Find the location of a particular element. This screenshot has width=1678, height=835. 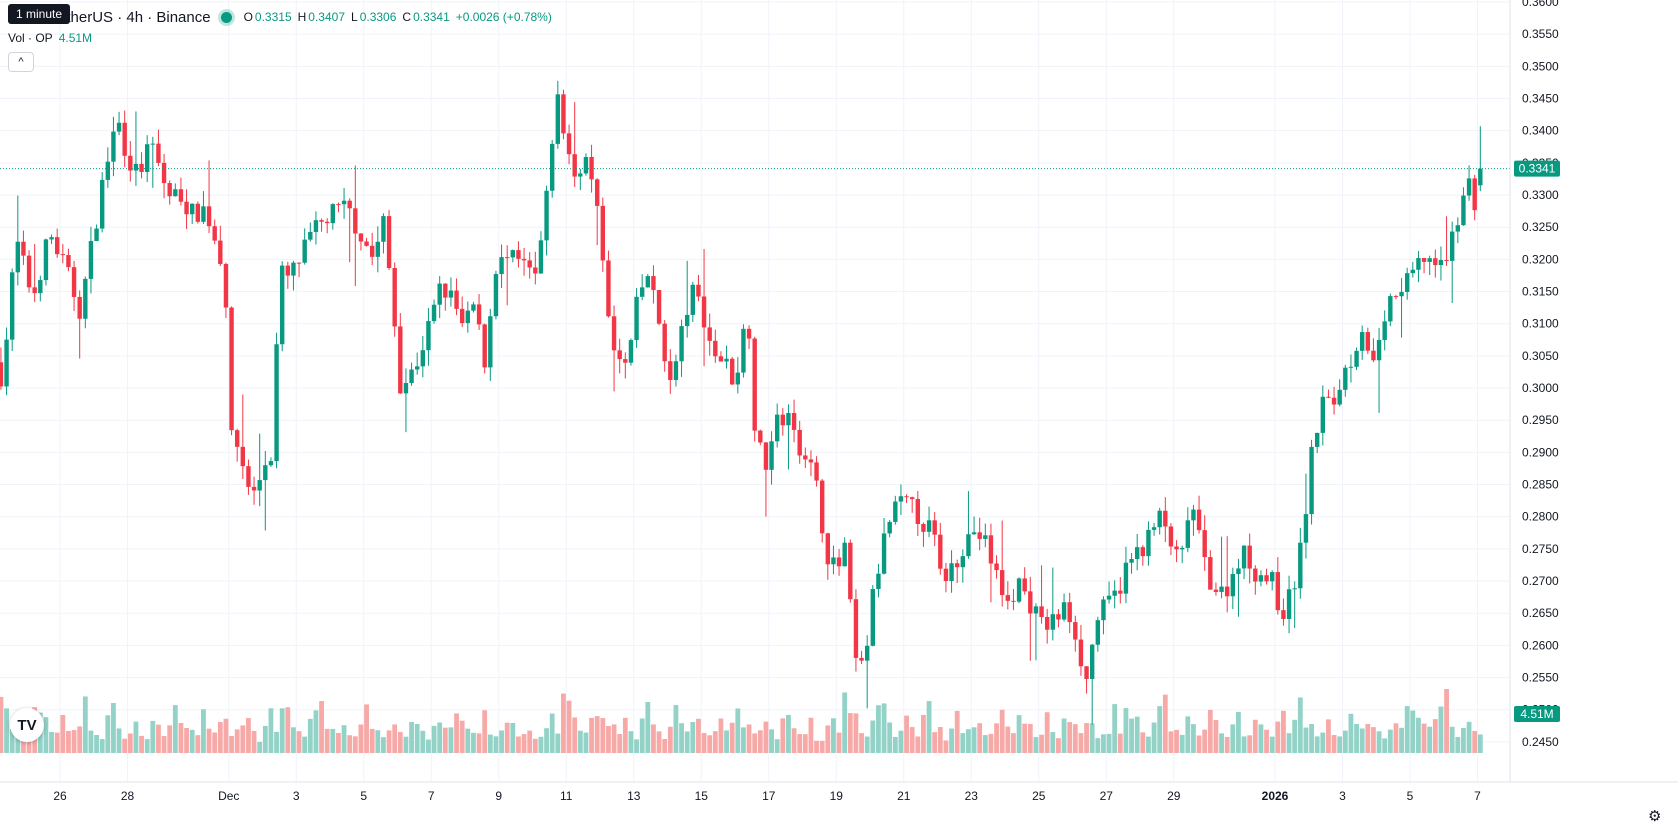

symbol-title: etherUS · 4h · Binance is located at coordinates (134, 17).